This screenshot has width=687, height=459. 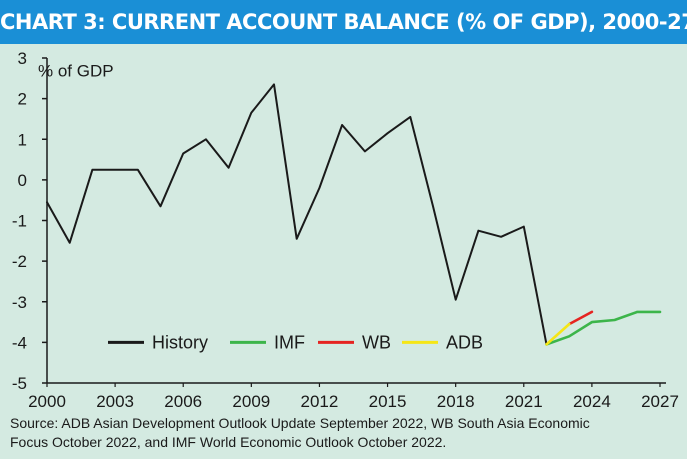 What do you see at coordinates (76, 70) in the screenshot?
I see `y-axis-label: % of GDP` at bounding box center [76, 70].